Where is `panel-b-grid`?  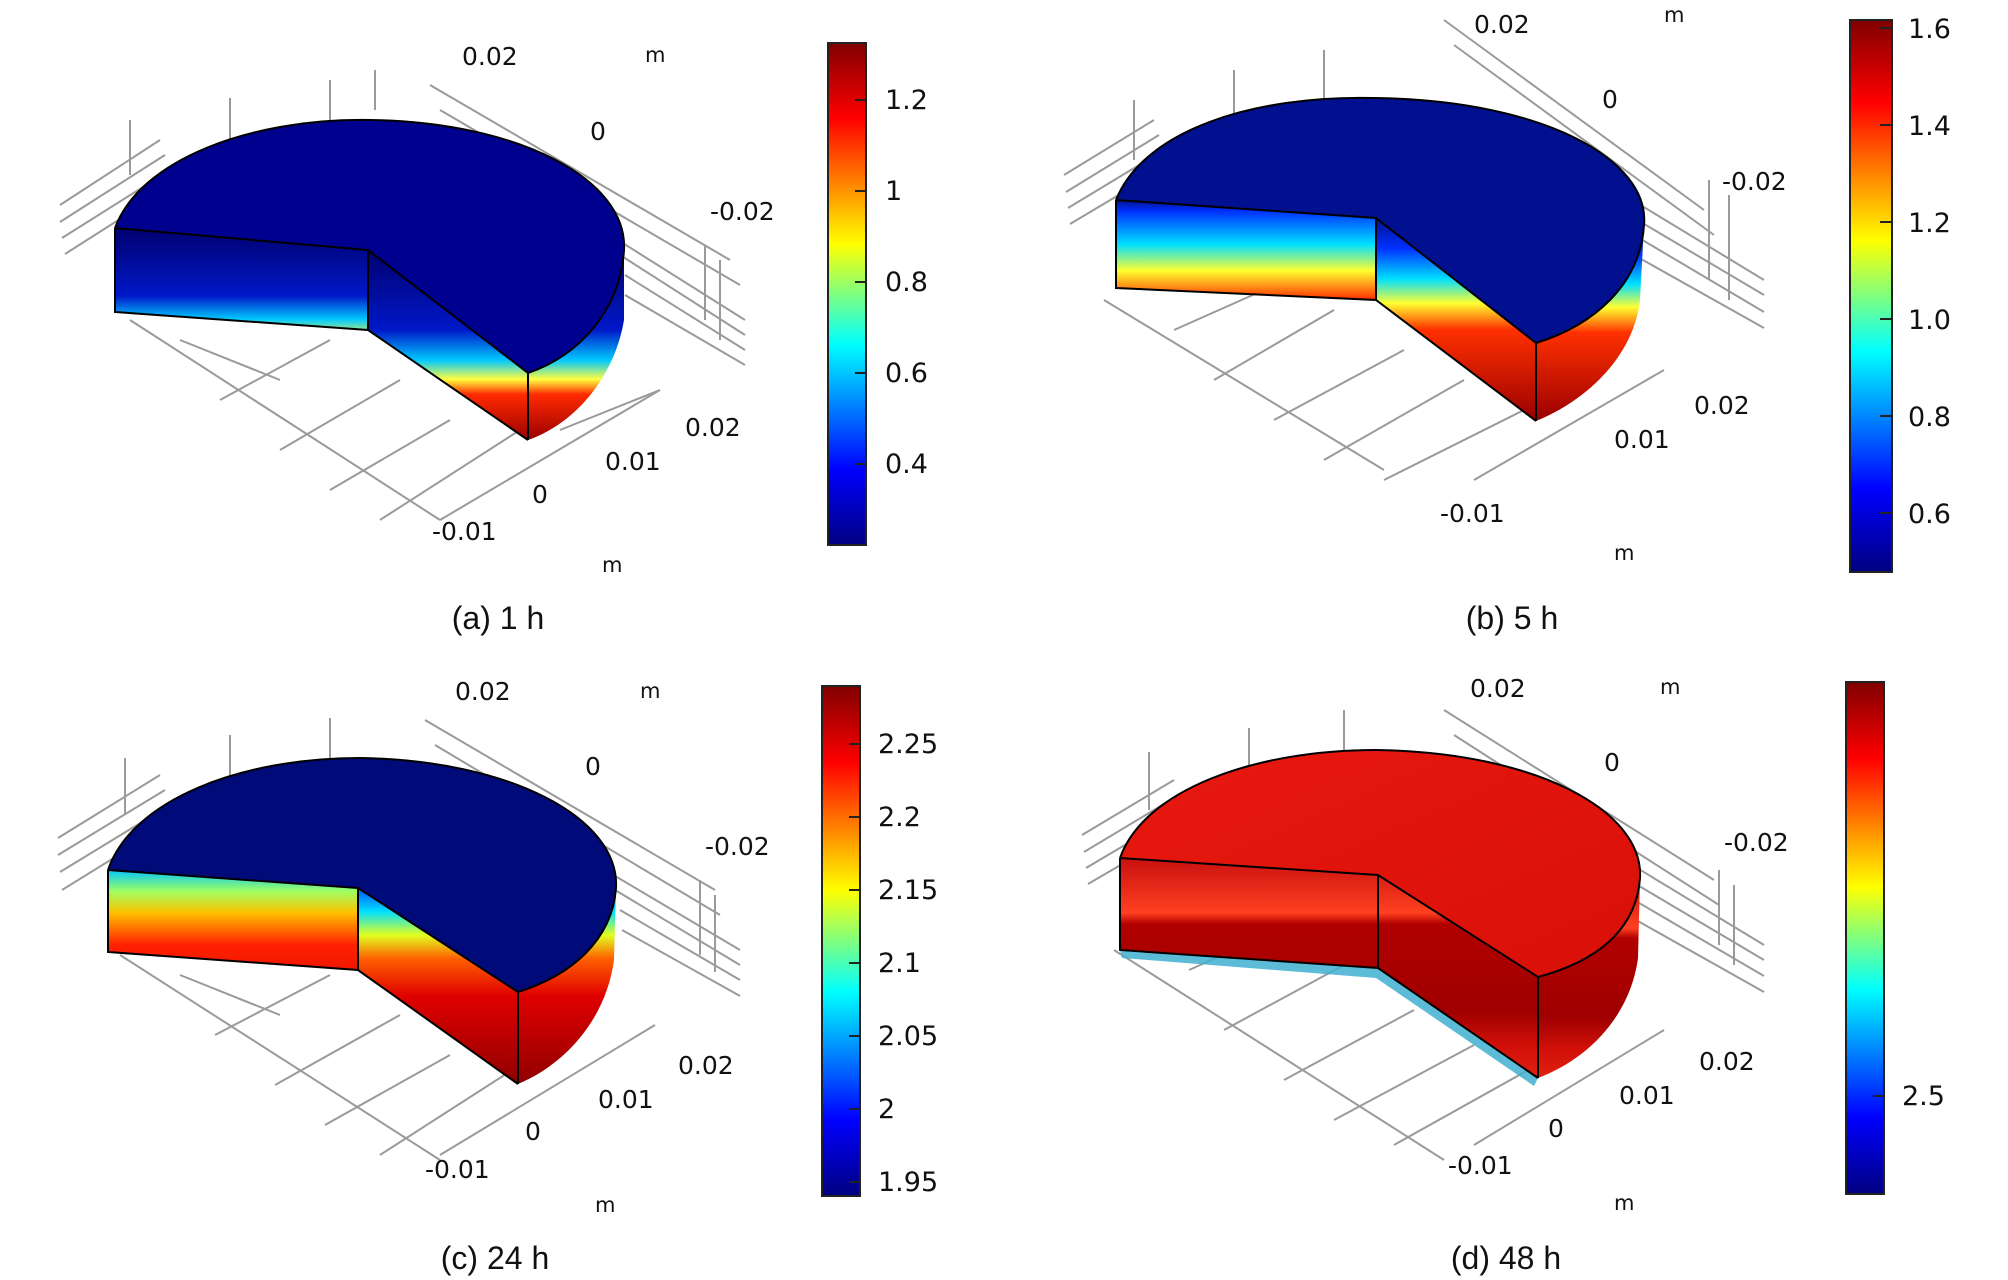 panel-b-grid is located at coordinates (1414, 250).